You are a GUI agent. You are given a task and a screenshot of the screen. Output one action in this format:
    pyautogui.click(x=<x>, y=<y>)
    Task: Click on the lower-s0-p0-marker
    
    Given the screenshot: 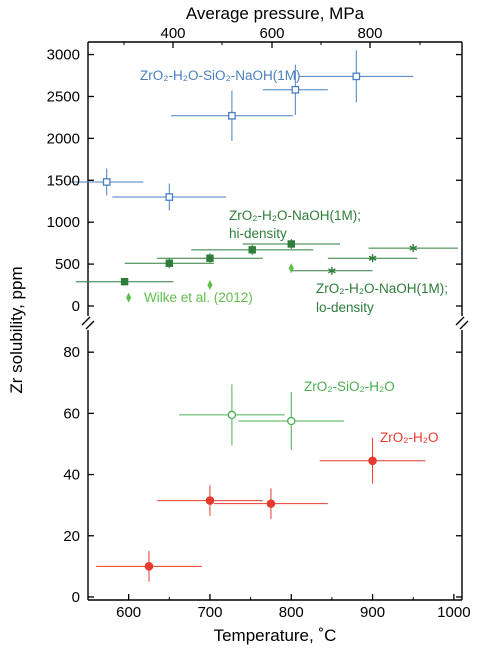 What is the action you would take?
    pyautogui.click(x=232, y=415)
    